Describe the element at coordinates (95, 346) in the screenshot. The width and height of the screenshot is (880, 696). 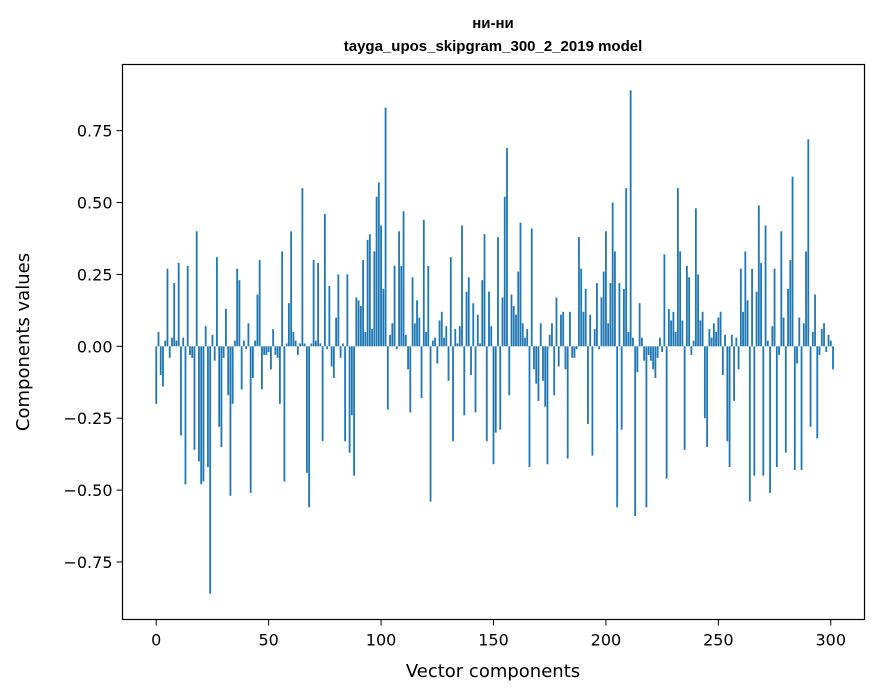
I see `y-tick-label: 0.00` at that location.